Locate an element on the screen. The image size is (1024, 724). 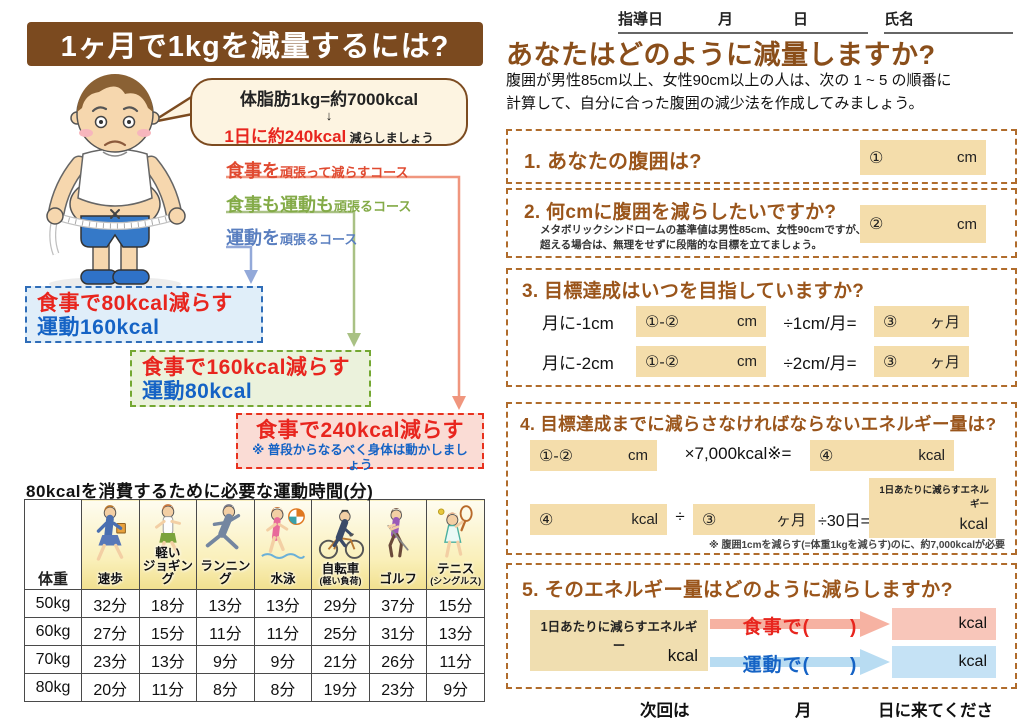
daily-energy-result-field: 1日あたりに減らすエネルギー kcal is located at coordinates (932, 508).